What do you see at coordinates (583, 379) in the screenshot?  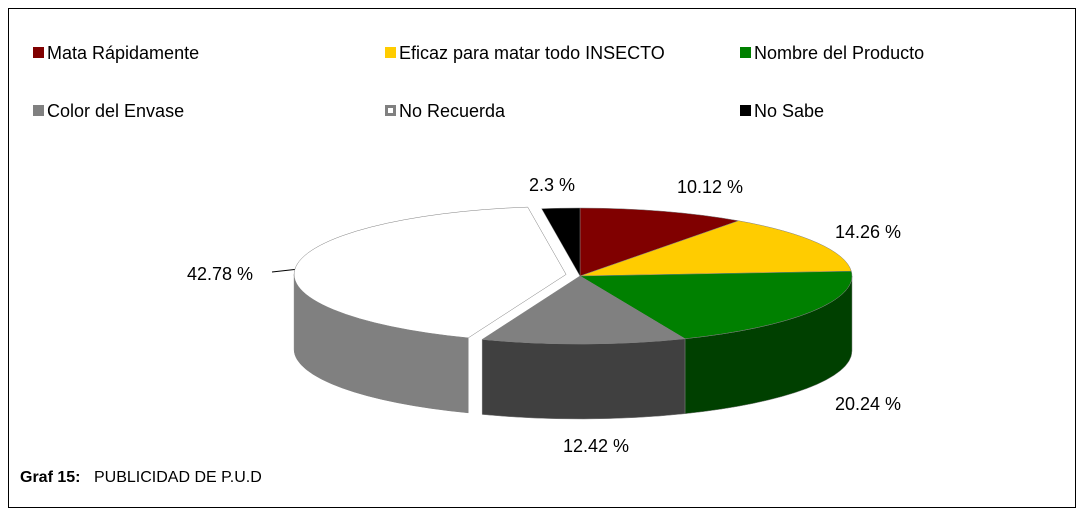 I see `pie-side` at bounding box center [583, 379].